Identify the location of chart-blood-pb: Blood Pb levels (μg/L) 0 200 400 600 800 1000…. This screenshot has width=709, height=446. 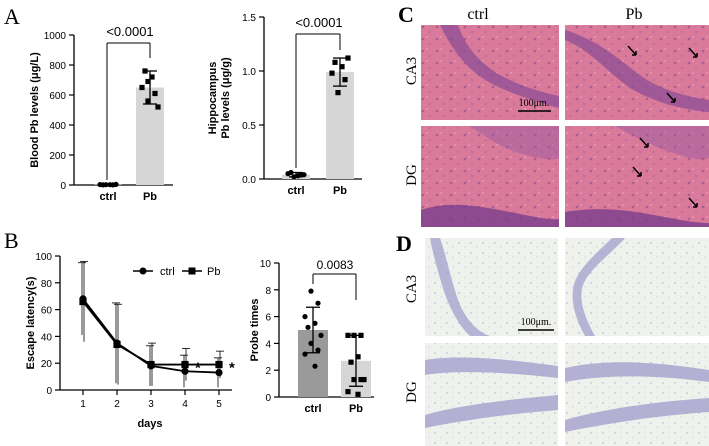
(101, 113).